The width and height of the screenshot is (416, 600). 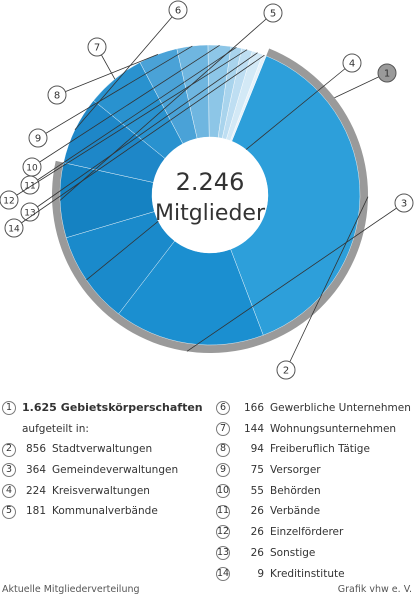 I want to click on legend-value: 181, so click(x=35, y=511).